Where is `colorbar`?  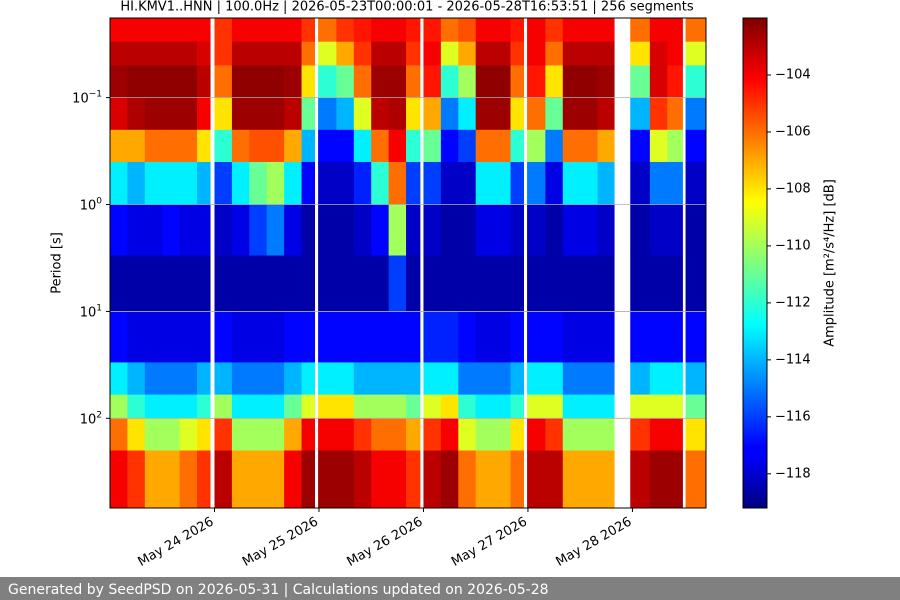
colorbar is located at coordinates (755, 263).